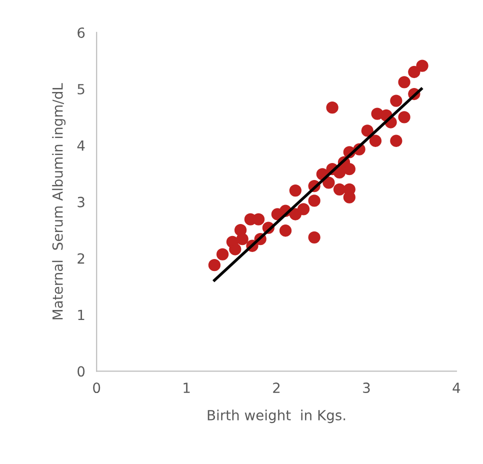 The width and height of the screenshot is (483, 464). I want to click on y-tick-label: 6, so click(81, 32).